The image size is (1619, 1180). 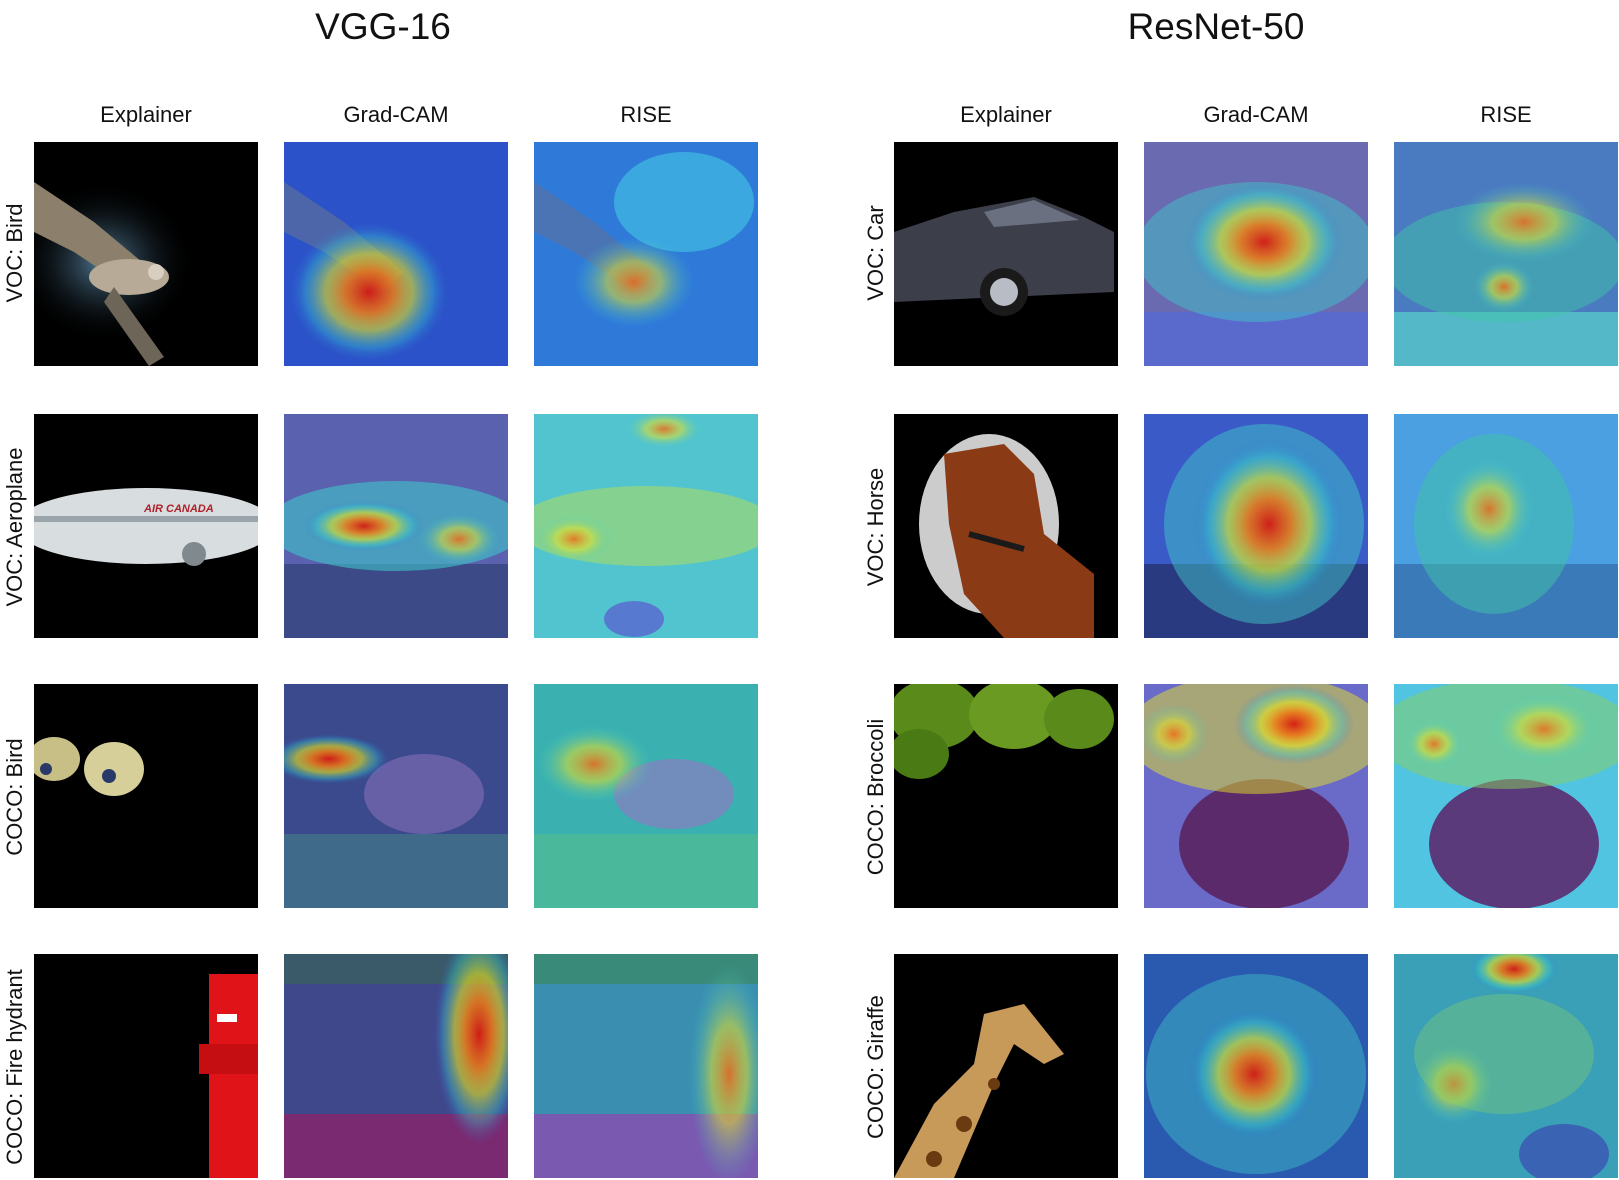 What do you see at coordinates (1006, 526) in the screenshot?
I see `explainer-image-voc-horse` at bounding box center [1006, 526].